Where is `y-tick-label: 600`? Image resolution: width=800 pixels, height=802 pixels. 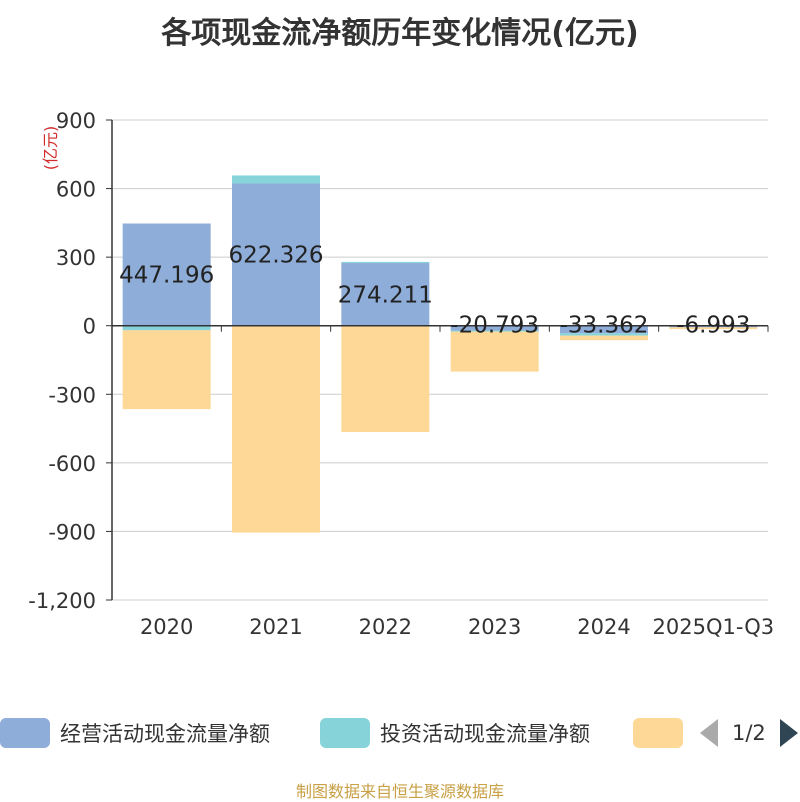 y-tick-label: 600 is located at coordinates (76, 190).